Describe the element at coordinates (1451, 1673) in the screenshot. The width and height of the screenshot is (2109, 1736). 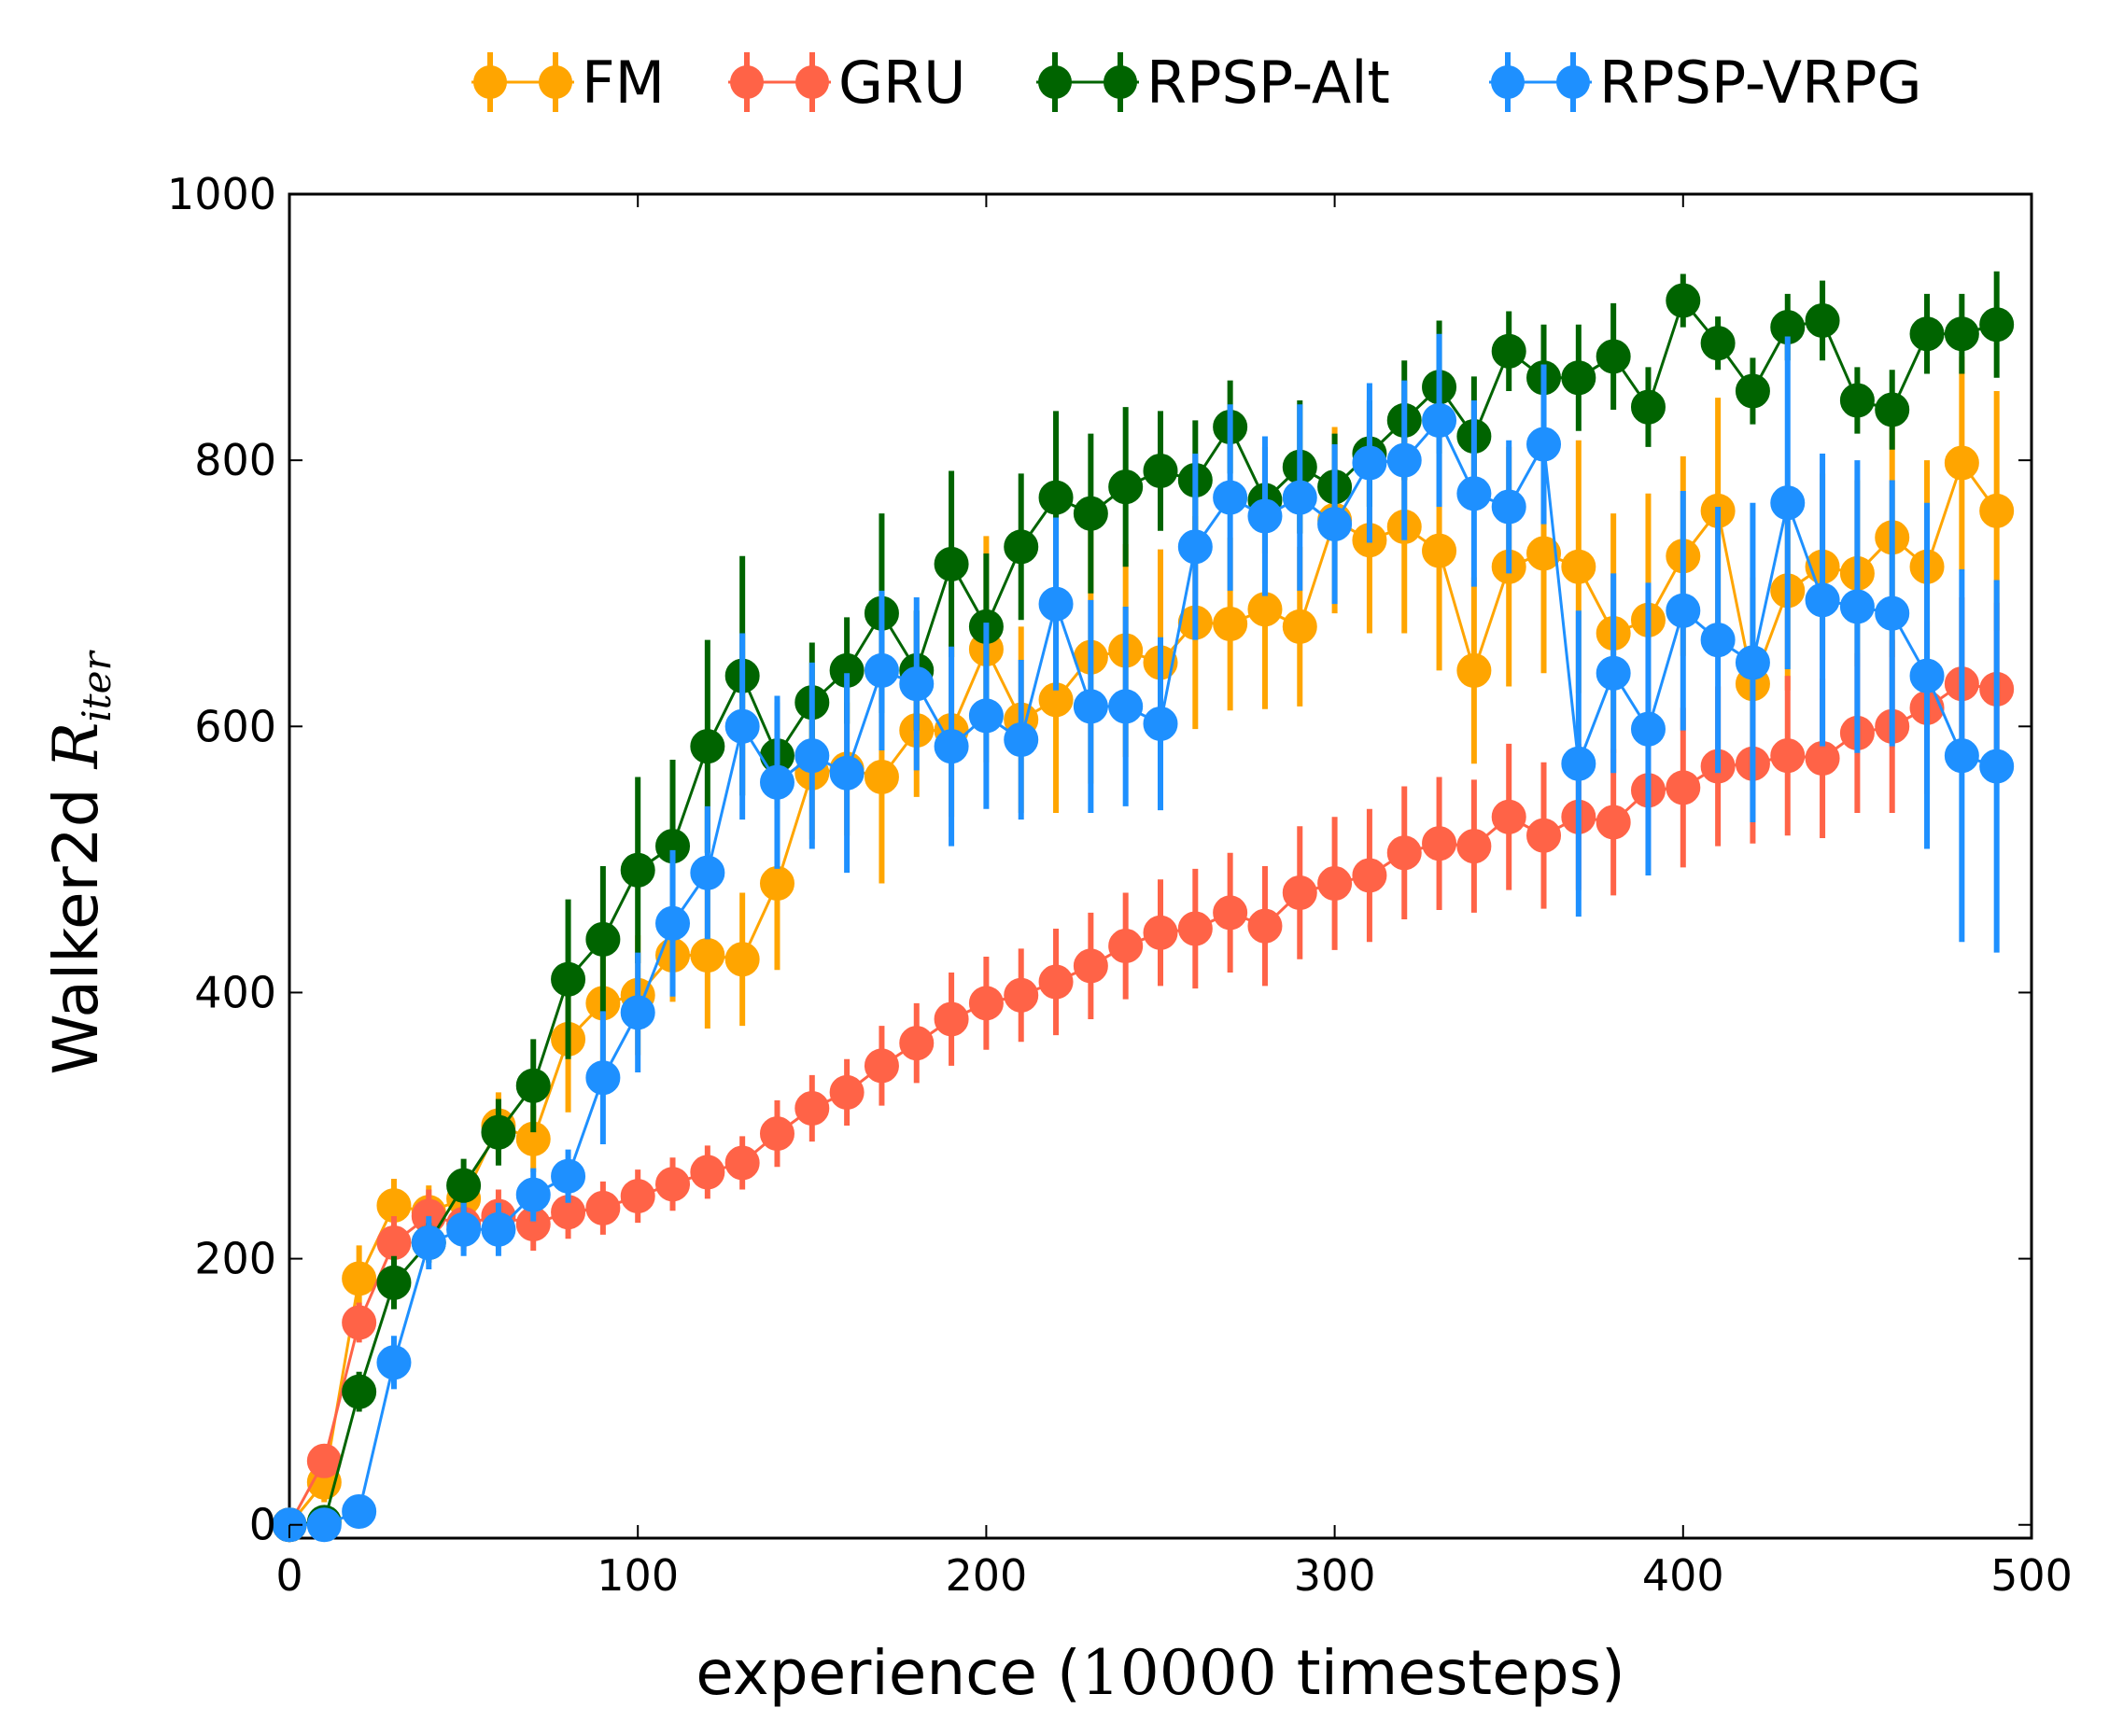
I see `x-axis-label-suffix: timesteps)` at that location.